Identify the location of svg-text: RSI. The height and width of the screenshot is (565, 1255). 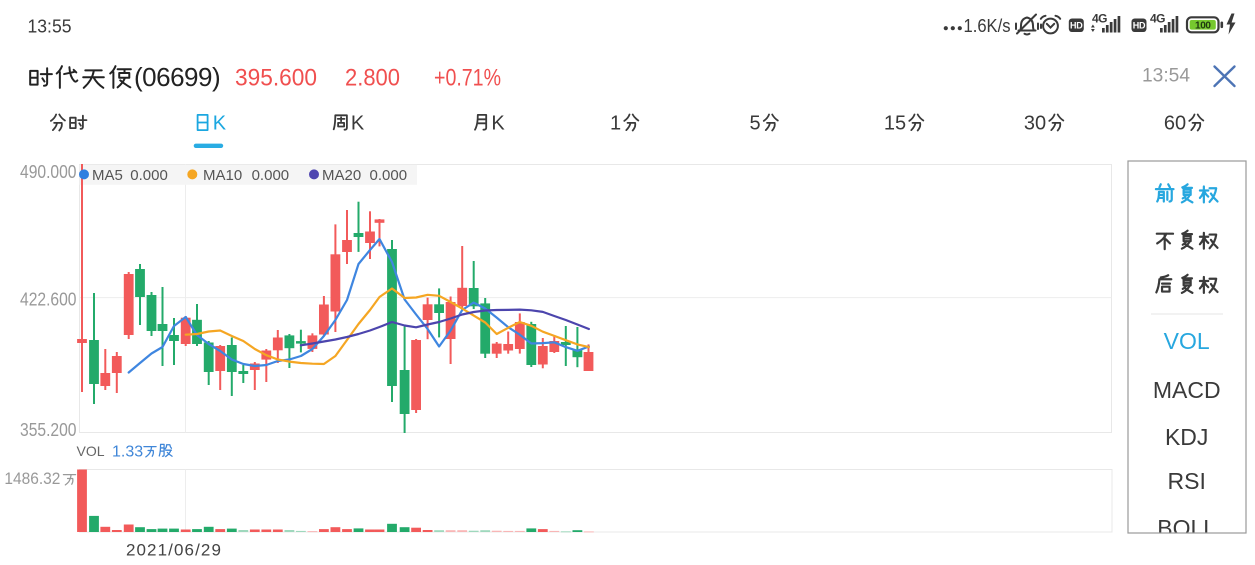
(1187, 481).